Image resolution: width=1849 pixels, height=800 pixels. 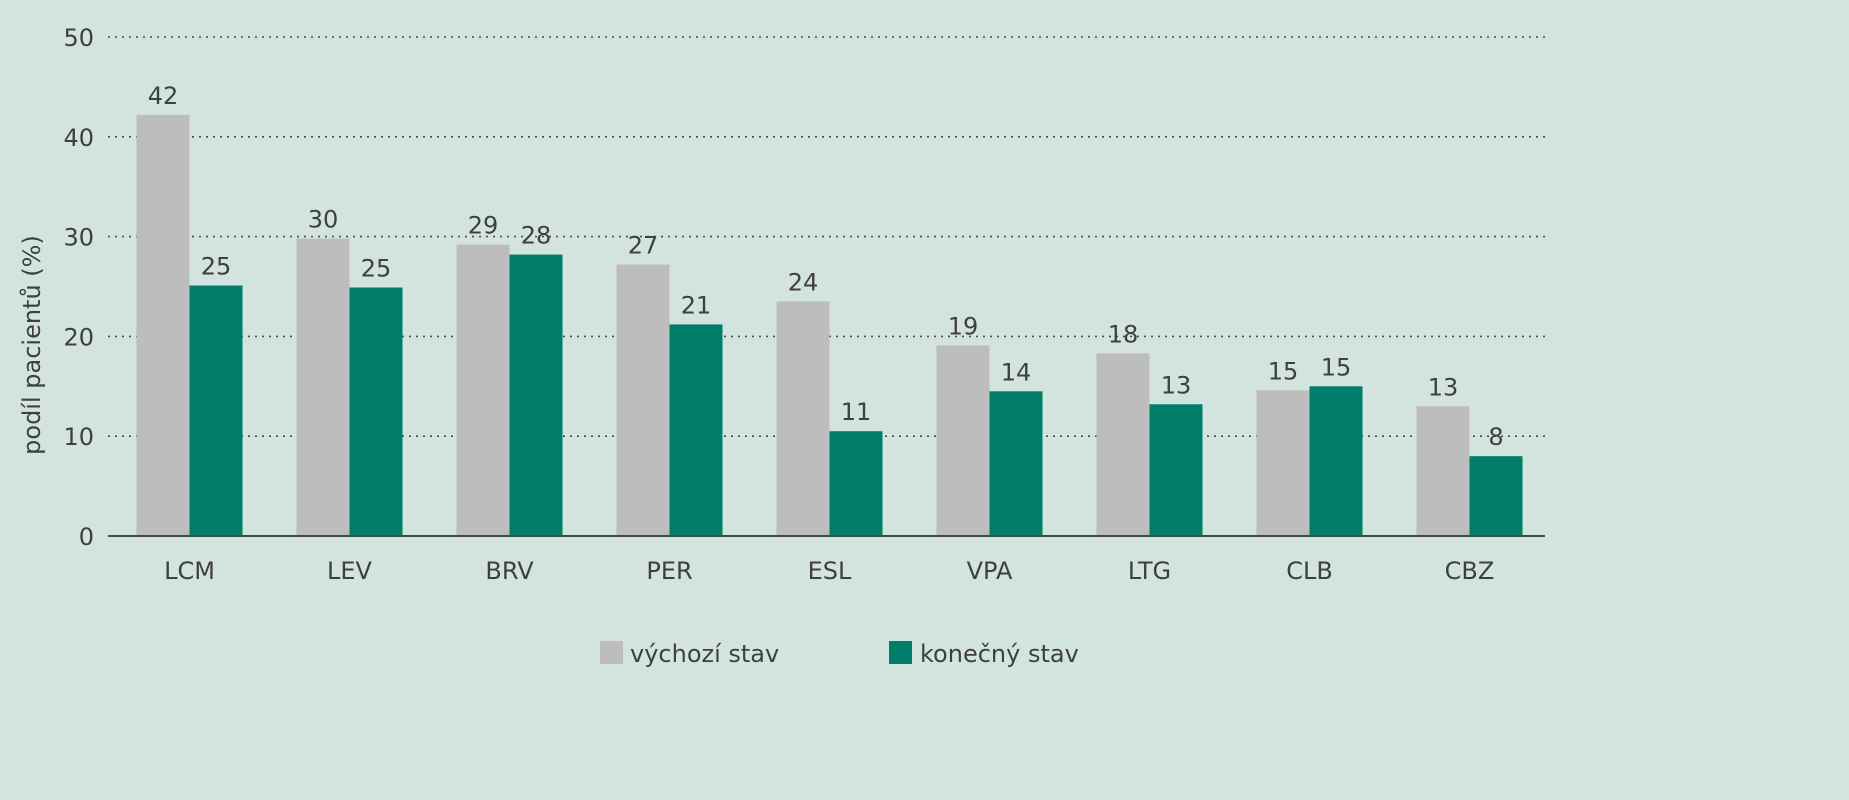 I want to click on data-label-esl-series-1: 24, so click(x=803, y=282).